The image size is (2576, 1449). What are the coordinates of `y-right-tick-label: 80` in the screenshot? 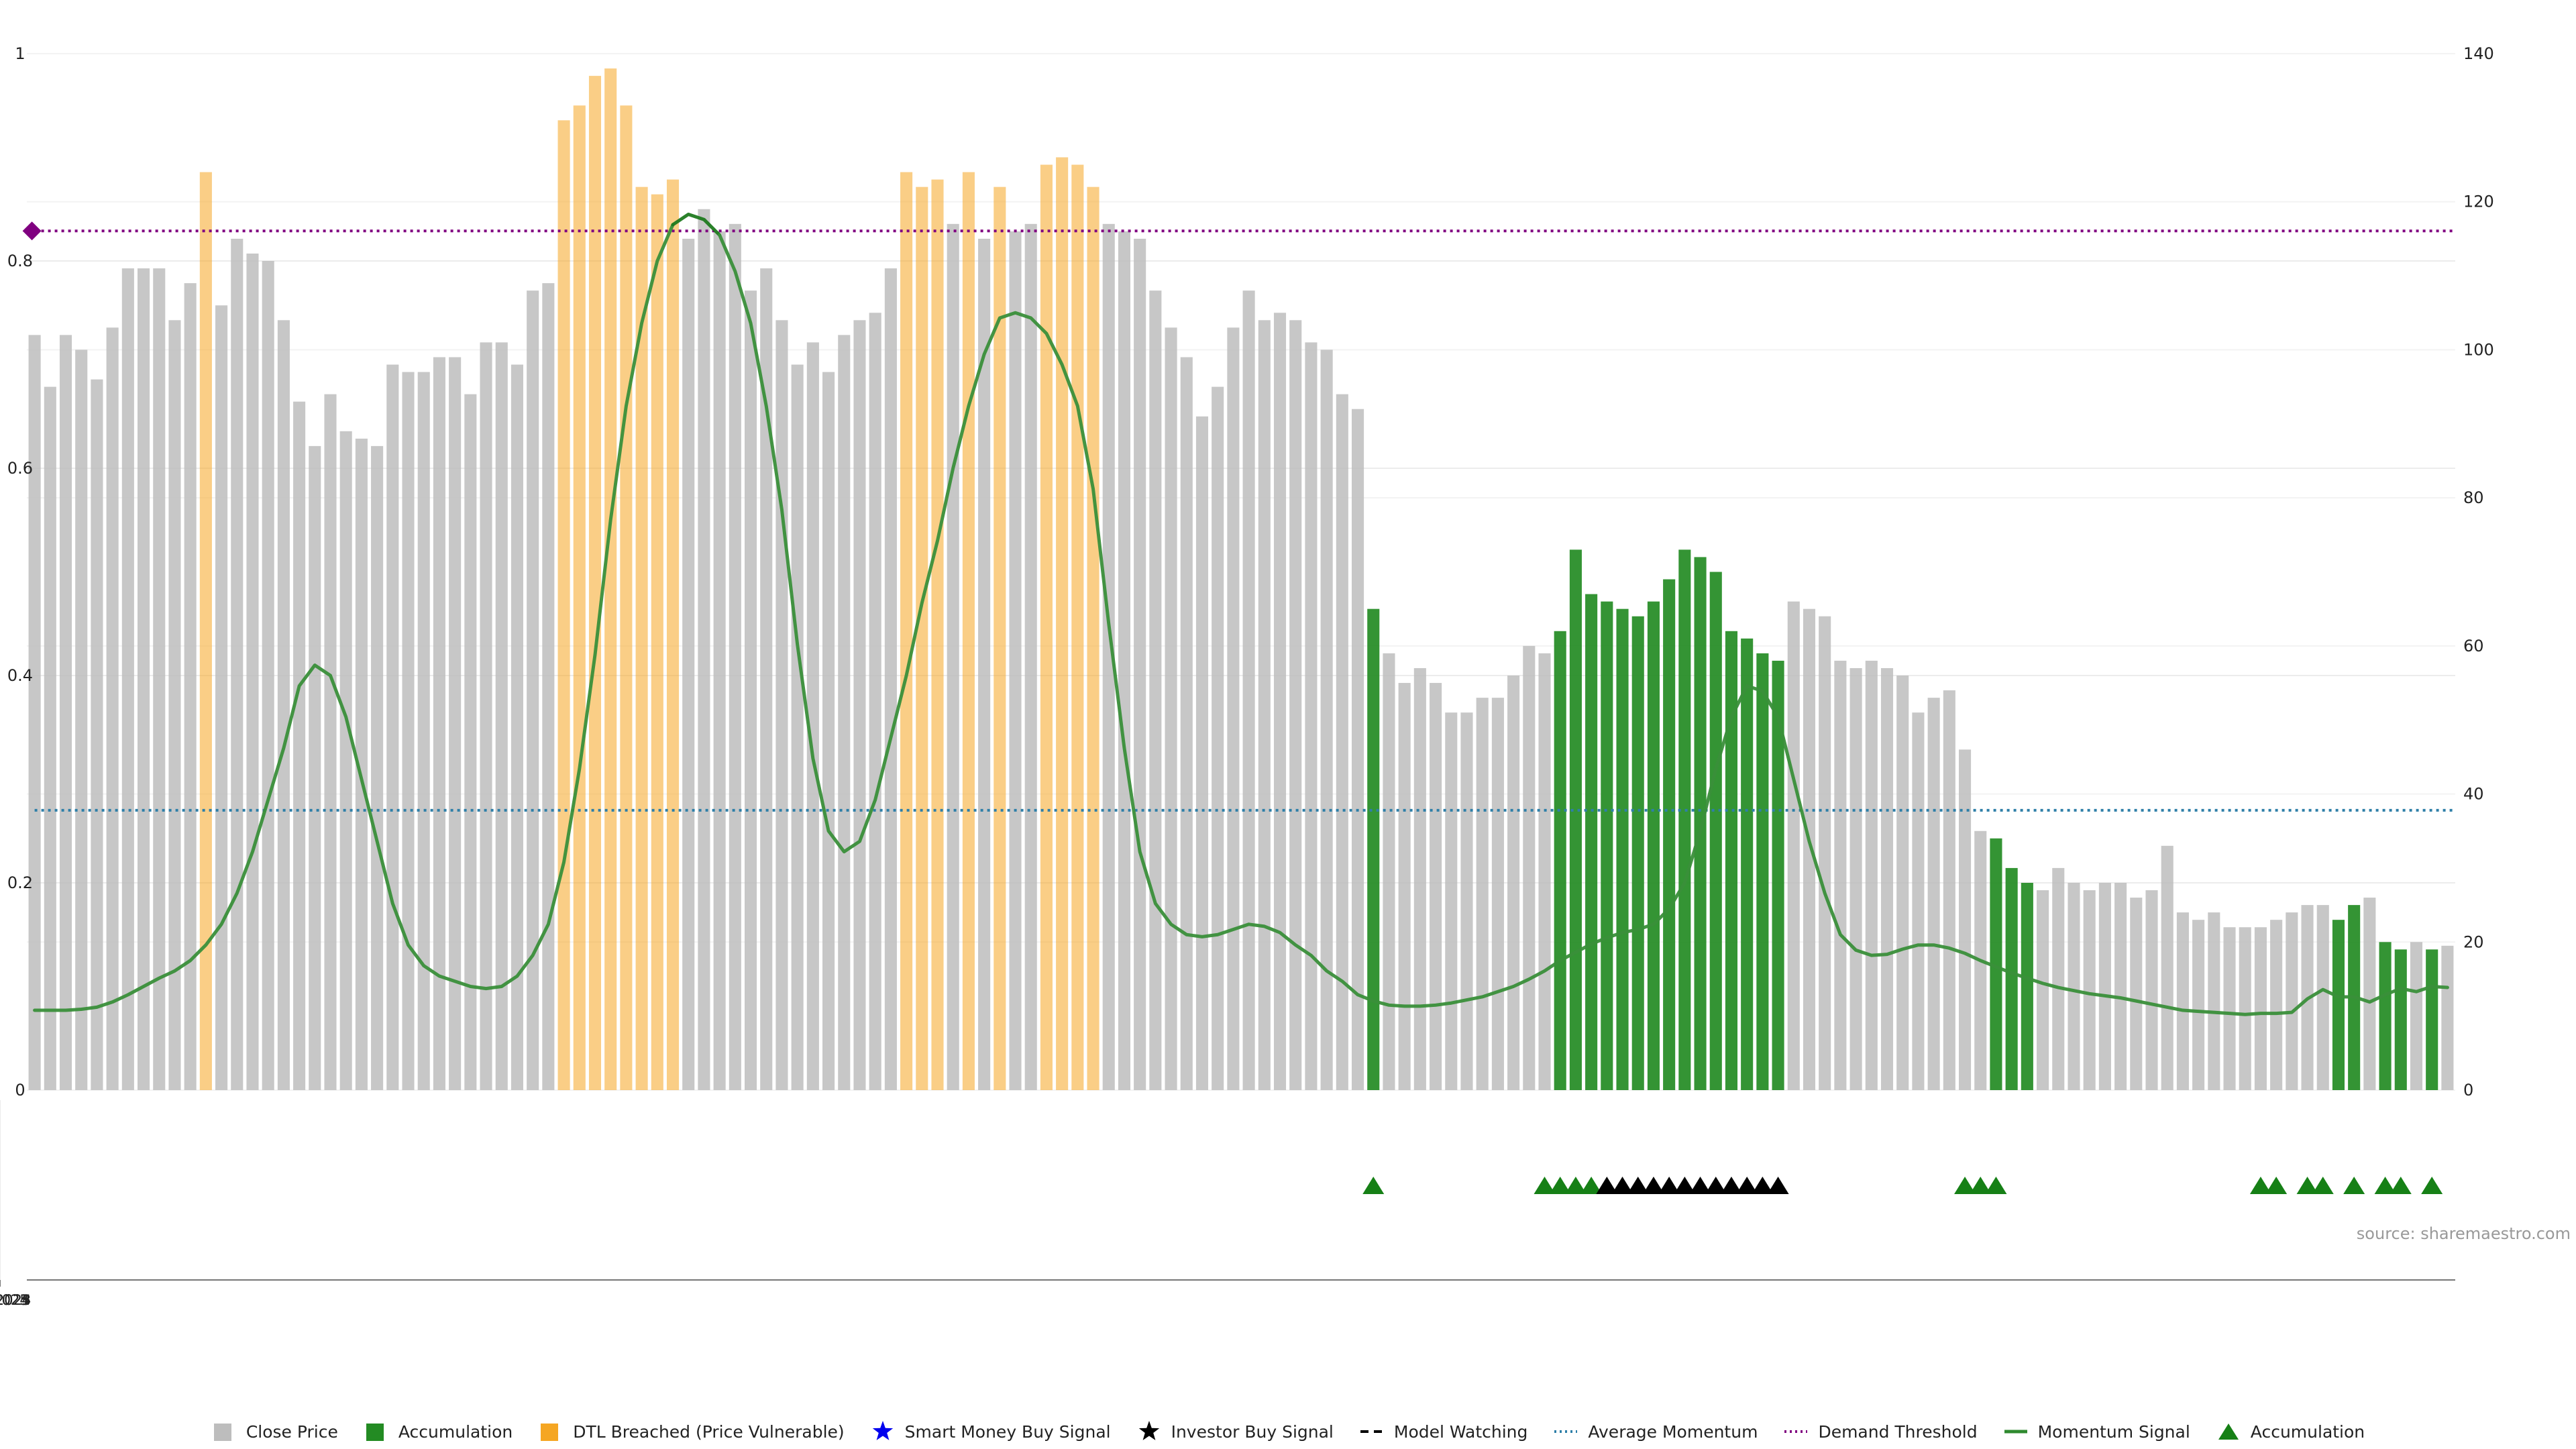 It's located at (2473, 497).